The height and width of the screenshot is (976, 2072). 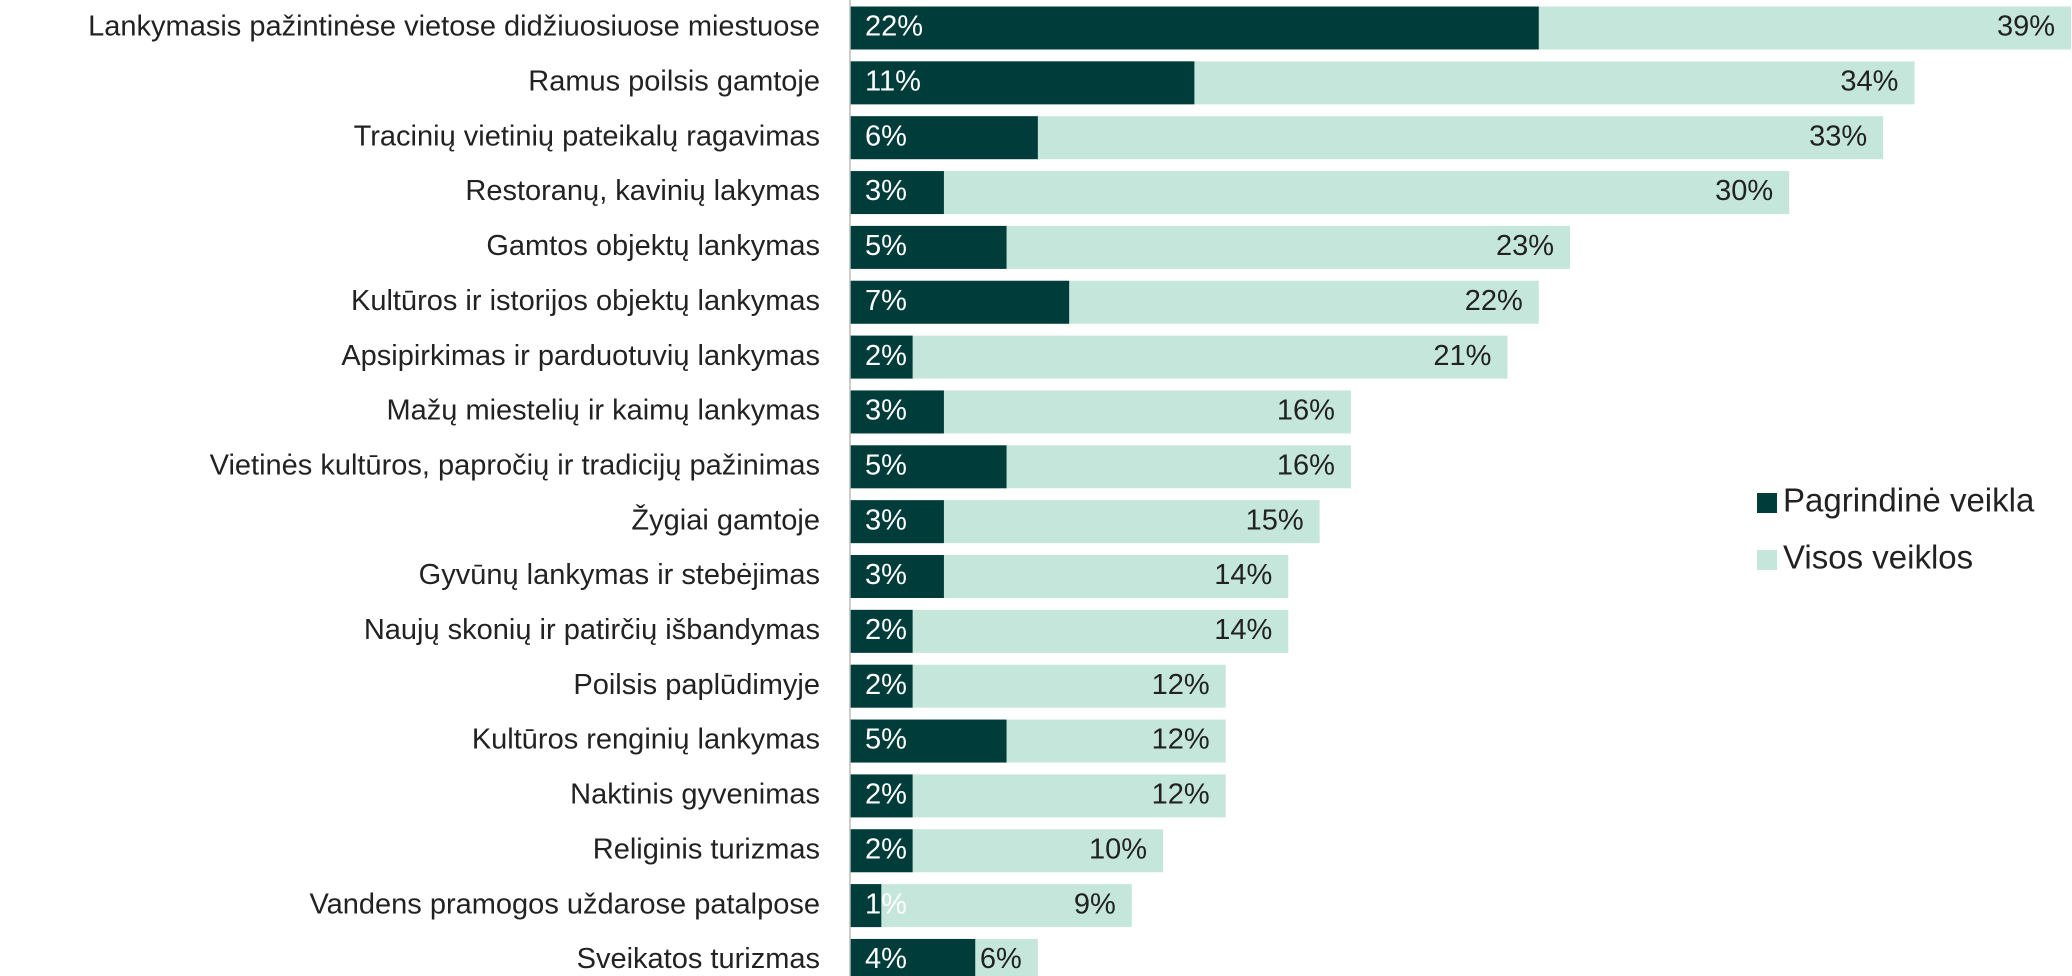 What do you see at coordinates (1909, 500) in the screenshot?
I see `legend-label: Pagrindinė veikla` at bounding box center [1909, 500].